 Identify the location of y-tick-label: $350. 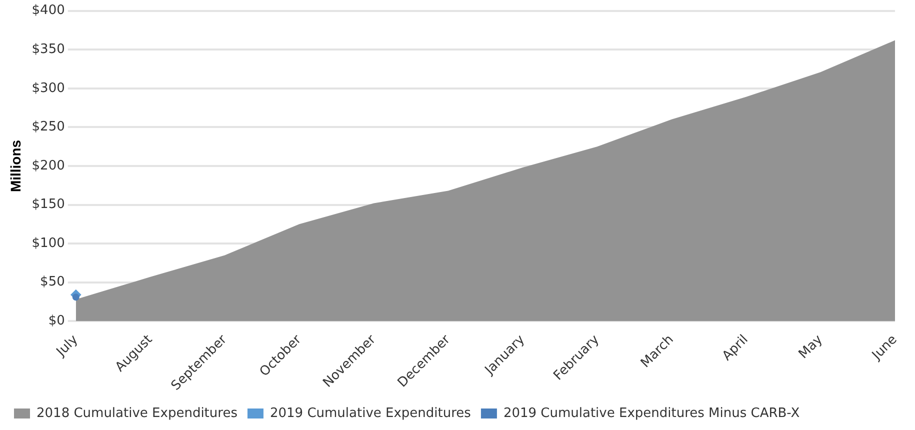
(48, 49).